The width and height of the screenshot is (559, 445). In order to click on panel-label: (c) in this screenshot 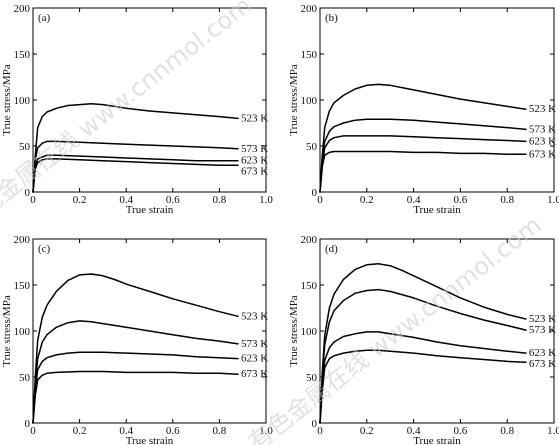, I will do `click(44, 249)`.